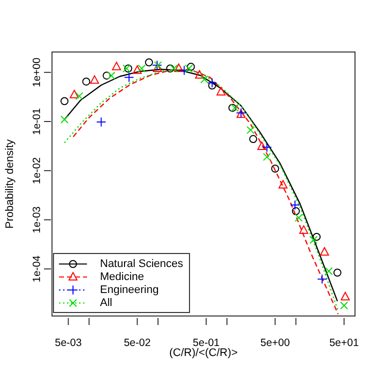  I want to click on x-tick-label: 5e+01, so click(344, 343).